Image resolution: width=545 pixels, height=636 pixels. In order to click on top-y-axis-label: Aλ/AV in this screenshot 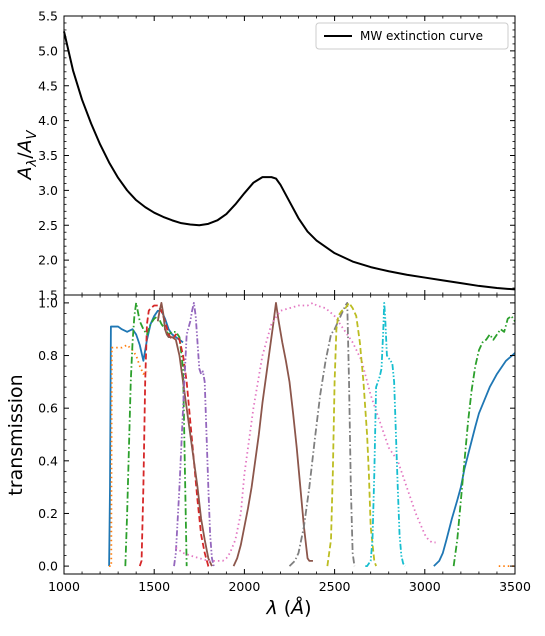, I will do `click(27, 155)`.